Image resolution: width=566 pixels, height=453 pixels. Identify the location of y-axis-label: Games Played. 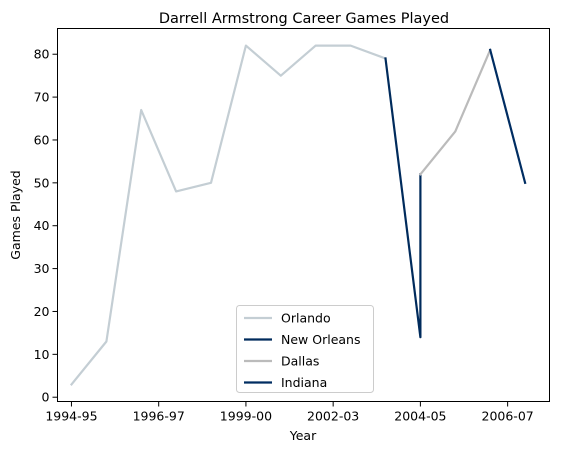
(15, 214).